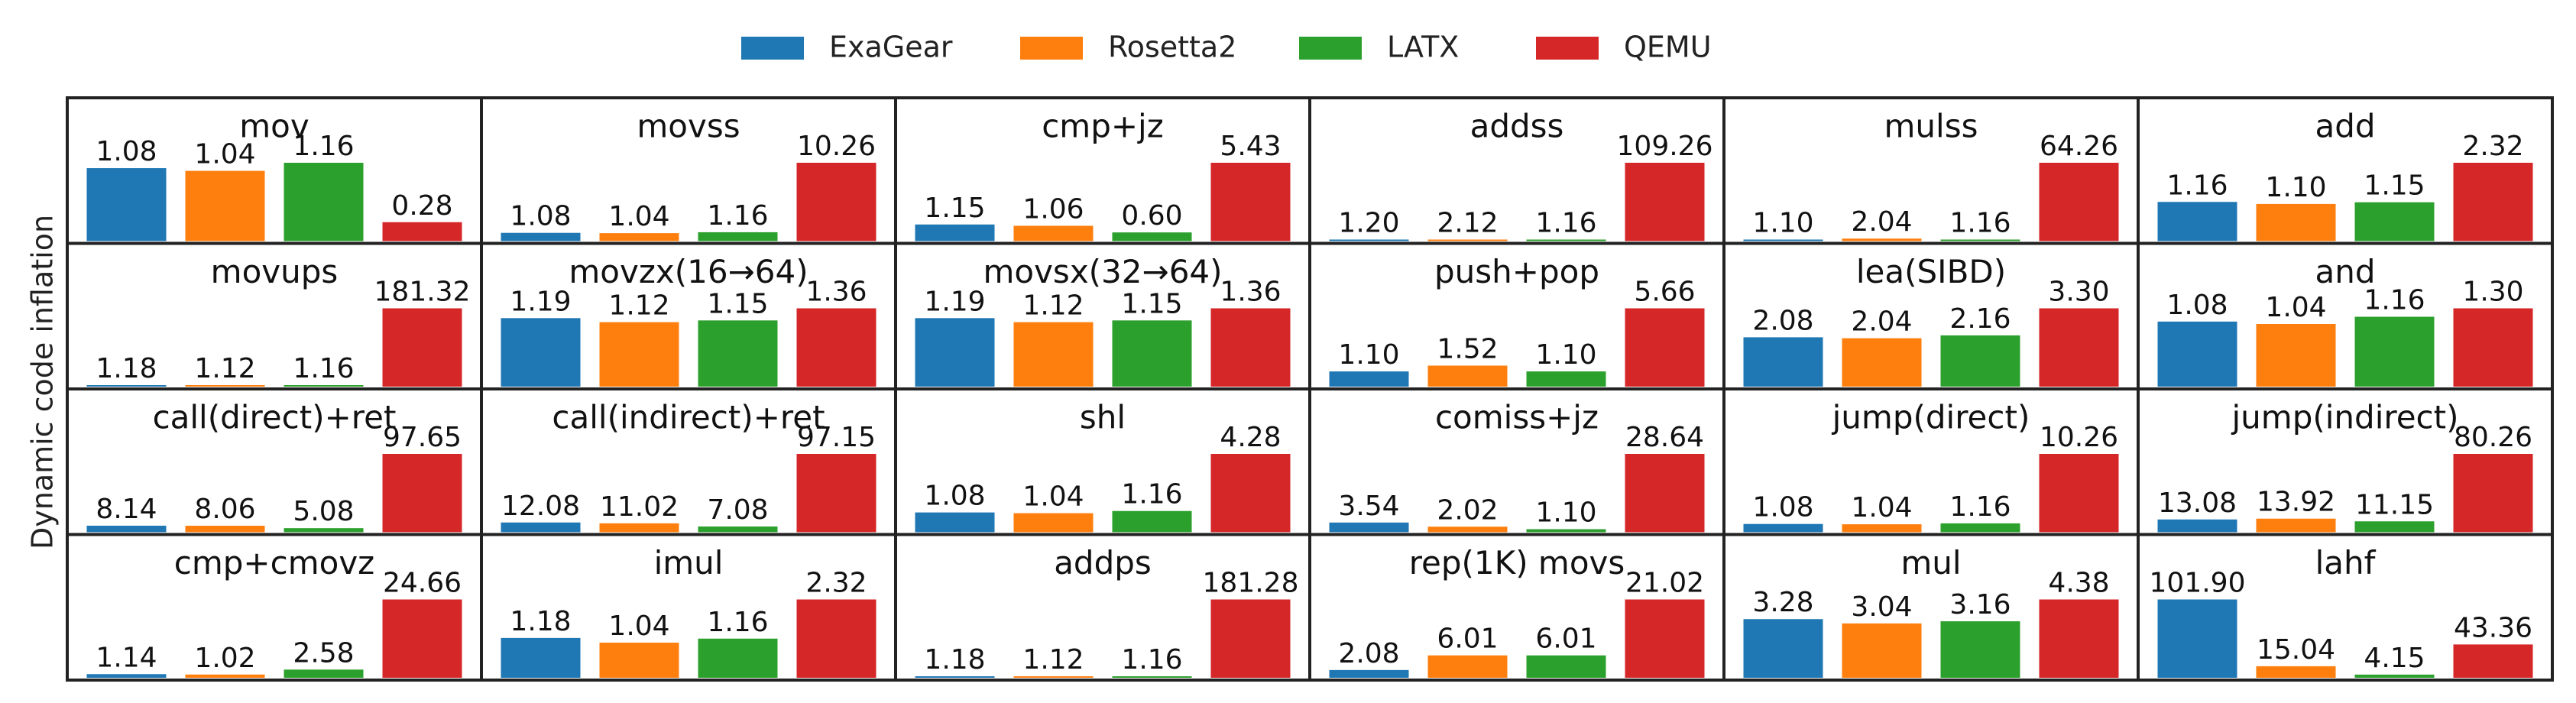  What do you see at coordinates (423, 583) in the screenshot?
I see `bar-value-label: 24.66` at bounding box center [423, 583].